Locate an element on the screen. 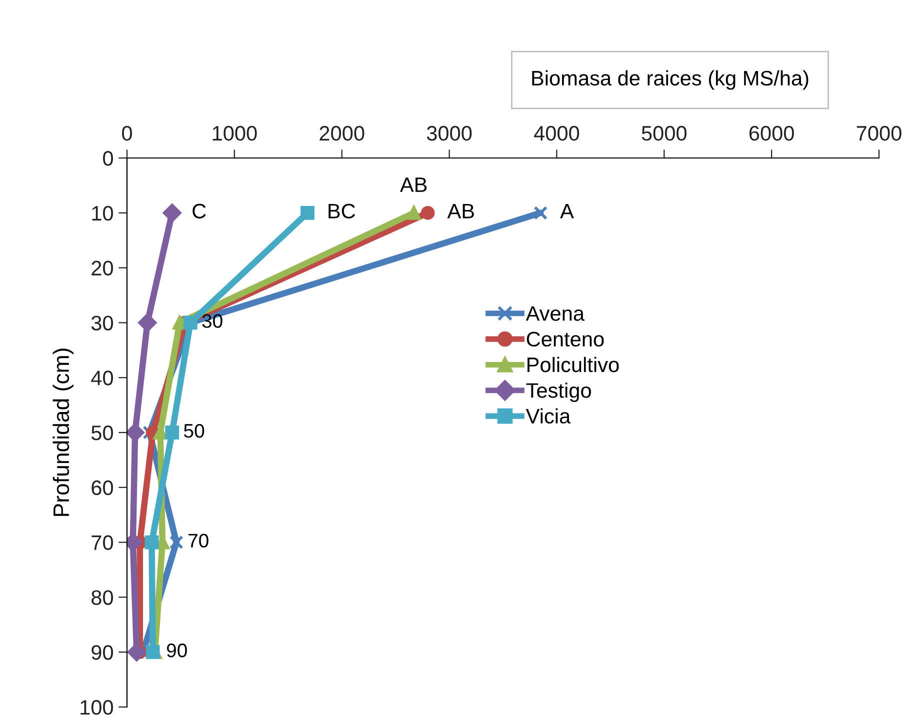  legend-label: Policultivo is located at coordinates (573, 364).